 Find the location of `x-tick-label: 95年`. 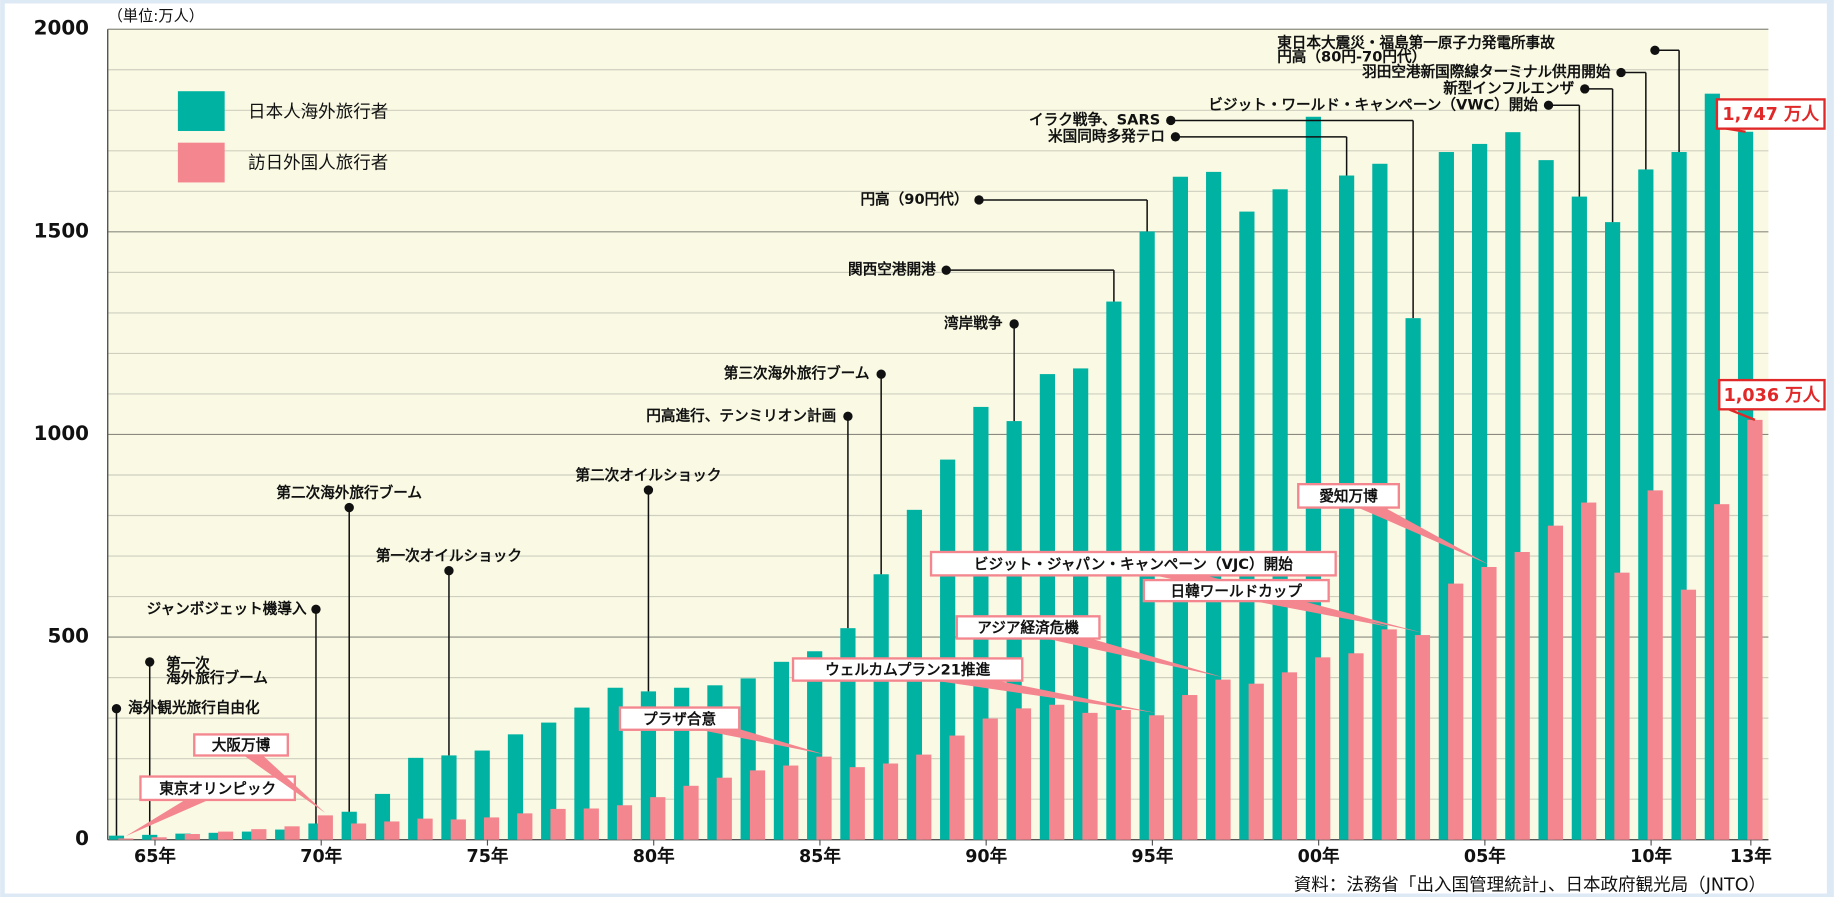

x-tick-label: 95年 is located at coordinates (1152, 856).